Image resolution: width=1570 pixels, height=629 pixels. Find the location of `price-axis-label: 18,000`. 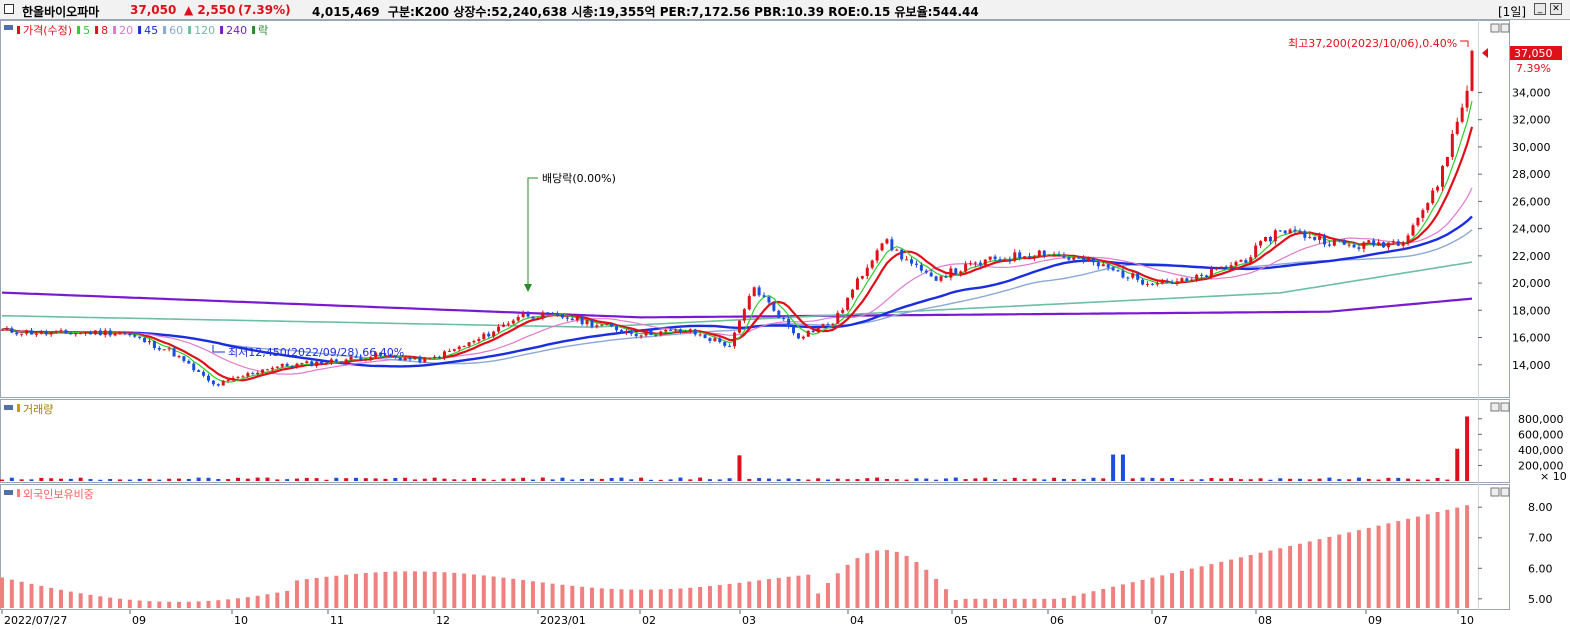

price-axis-label: 18,000 is located at coordinates (1531, 310).